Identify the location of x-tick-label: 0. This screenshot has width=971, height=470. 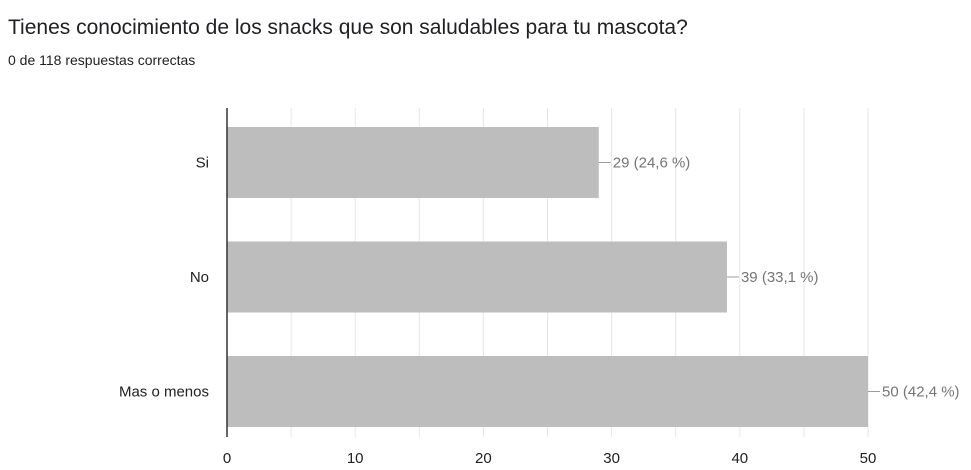
(227, 458).